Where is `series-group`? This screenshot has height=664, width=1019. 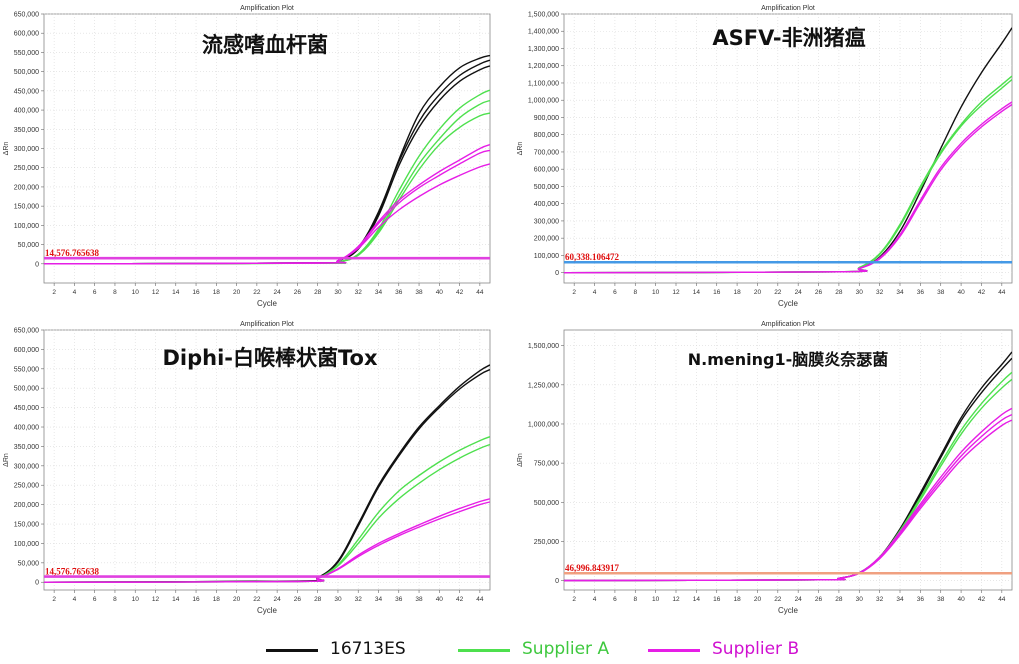
series-group is located at coordinates (267, 473).